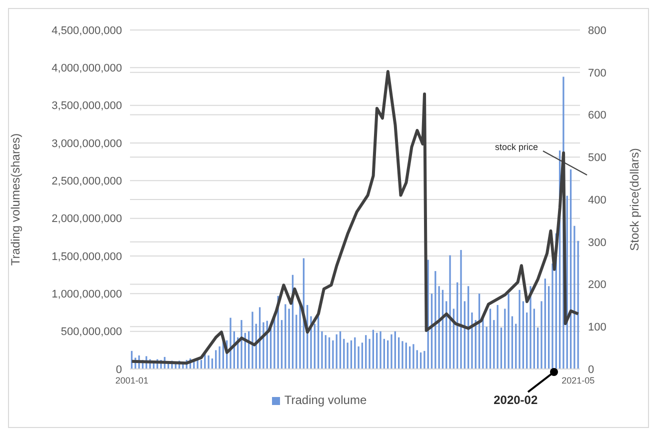  What do you see at coordinates (597, 30) in the screenshot?
I see `y2-tick-label: 800` at bounding box center [597, 30].